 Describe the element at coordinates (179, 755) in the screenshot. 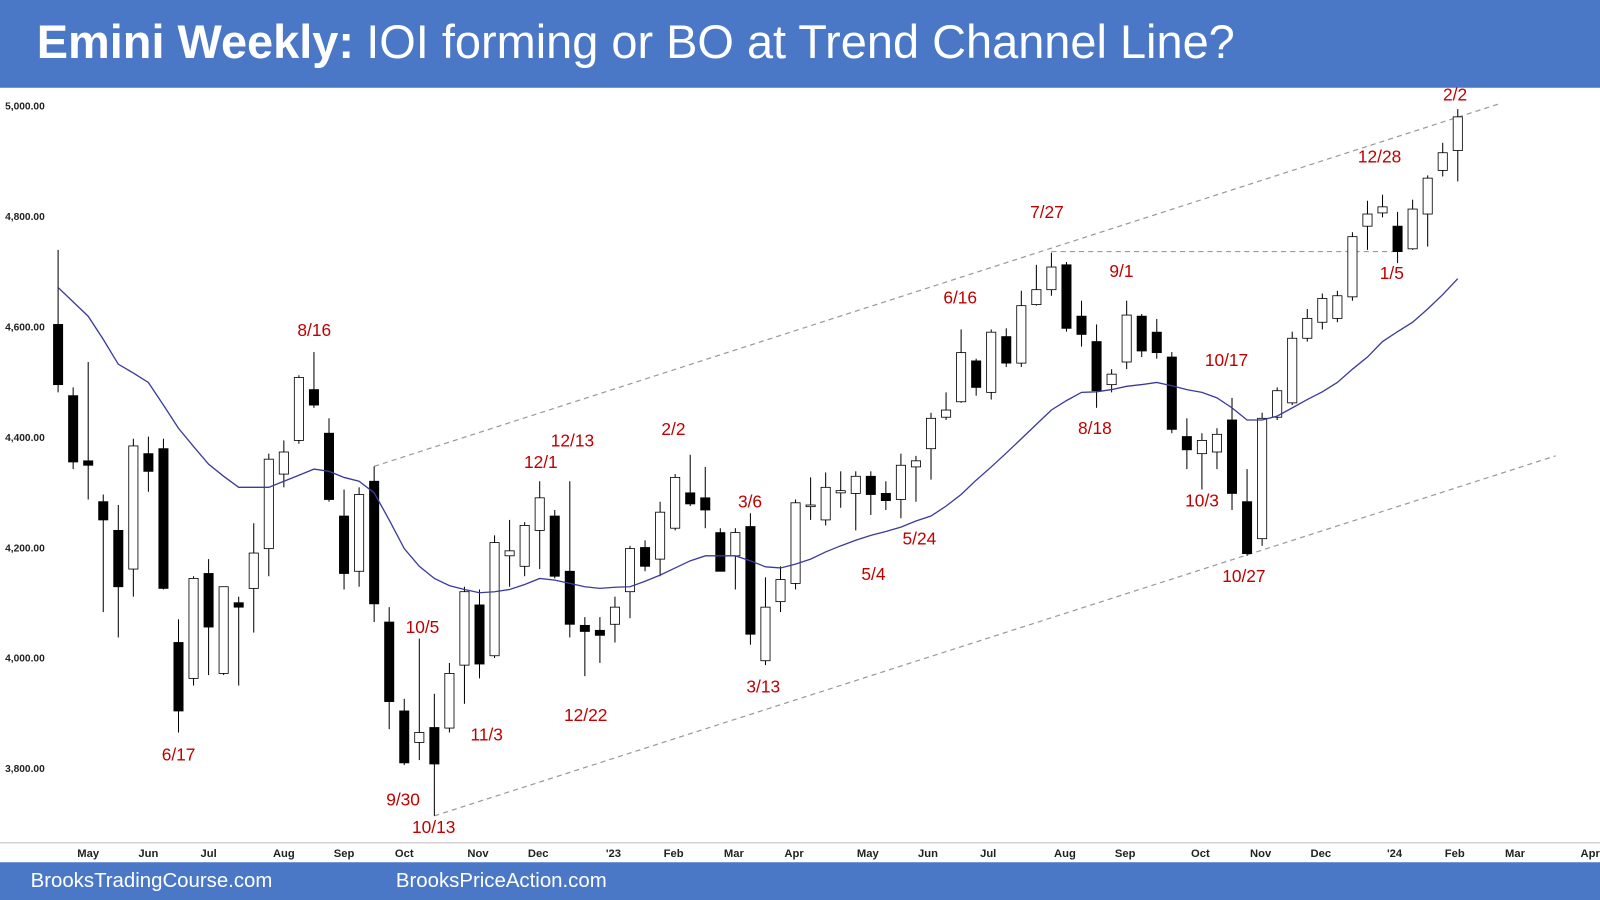

I see `annotation: 6/17` at that location.